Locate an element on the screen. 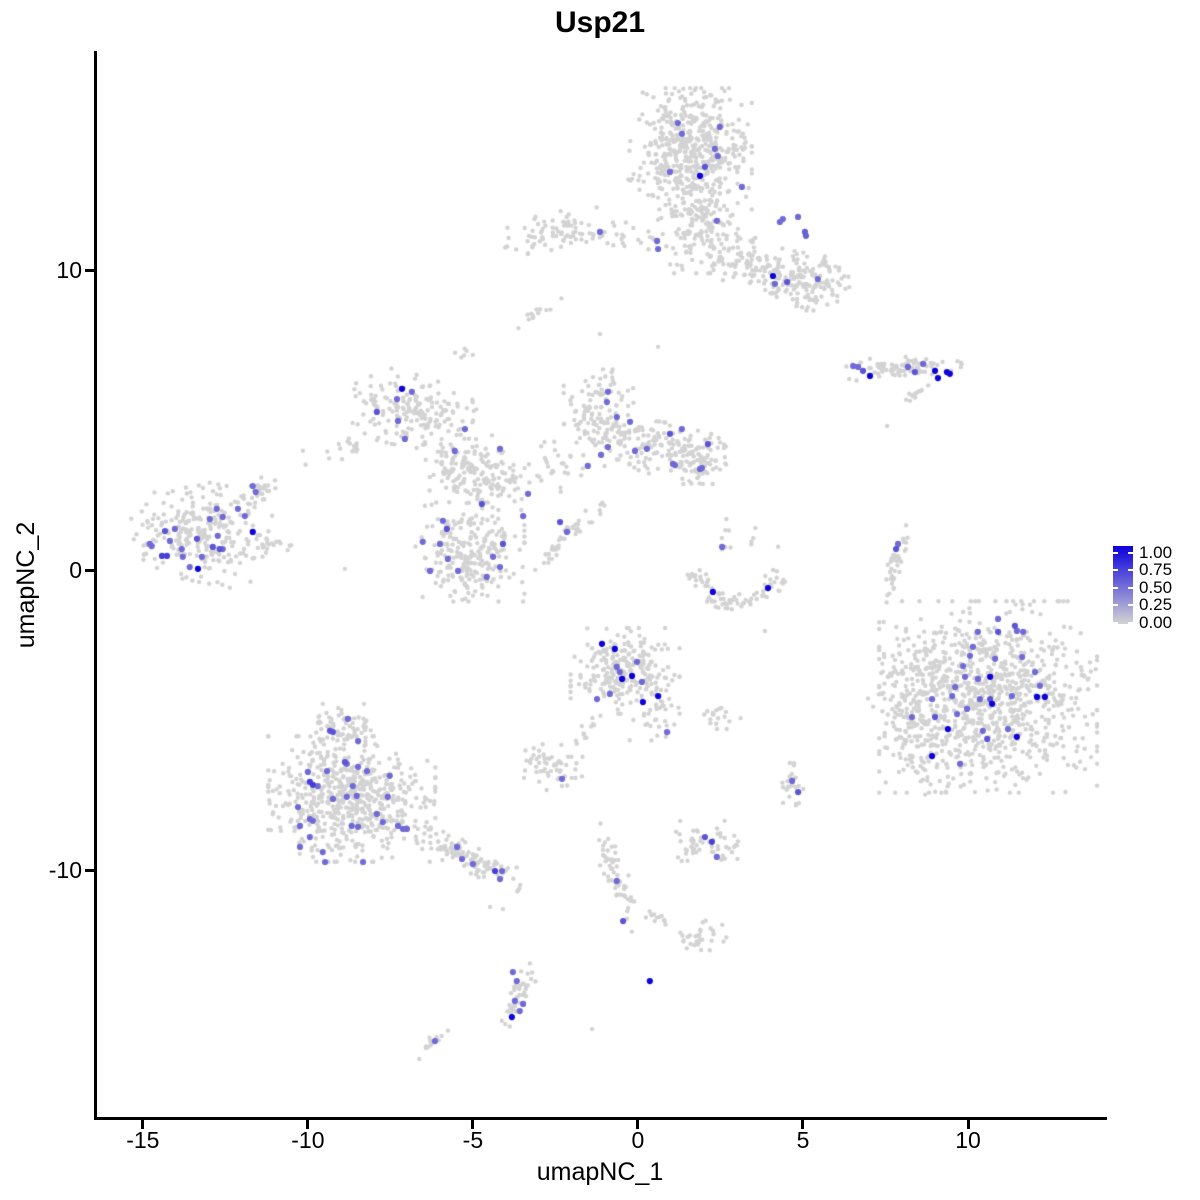 This screenshot has width=1200, height=1200. x-axis-tick-label: 0 is located at coordinates (638, 1140).